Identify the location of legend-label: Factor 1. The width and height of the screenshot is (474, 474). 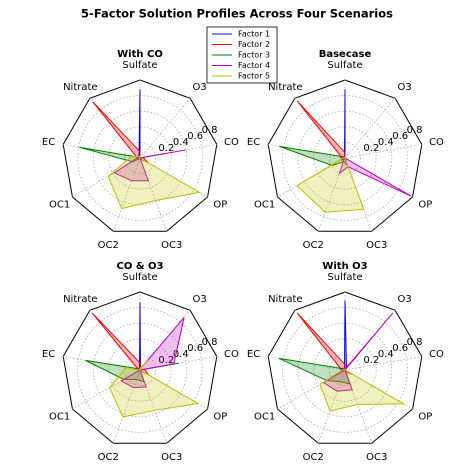
(254, 34).